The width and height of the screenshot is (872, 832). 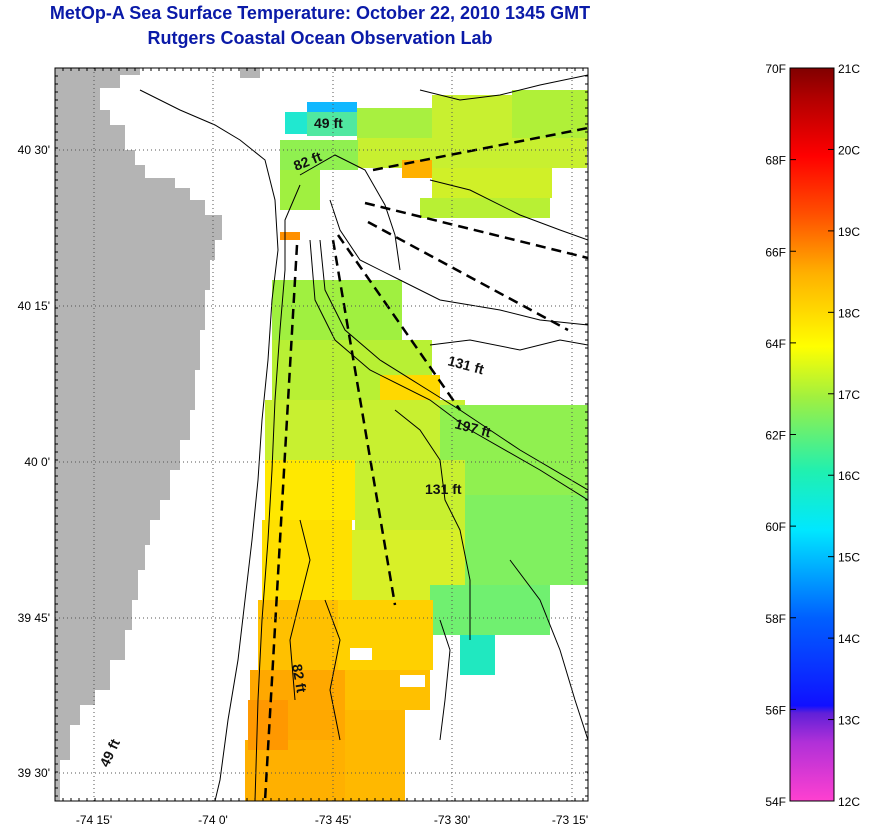 What do you see at coordinates (94, 820) in the screenshot?
I see `lon-tick-label: -74 15'` at bounding box center [94, 820].